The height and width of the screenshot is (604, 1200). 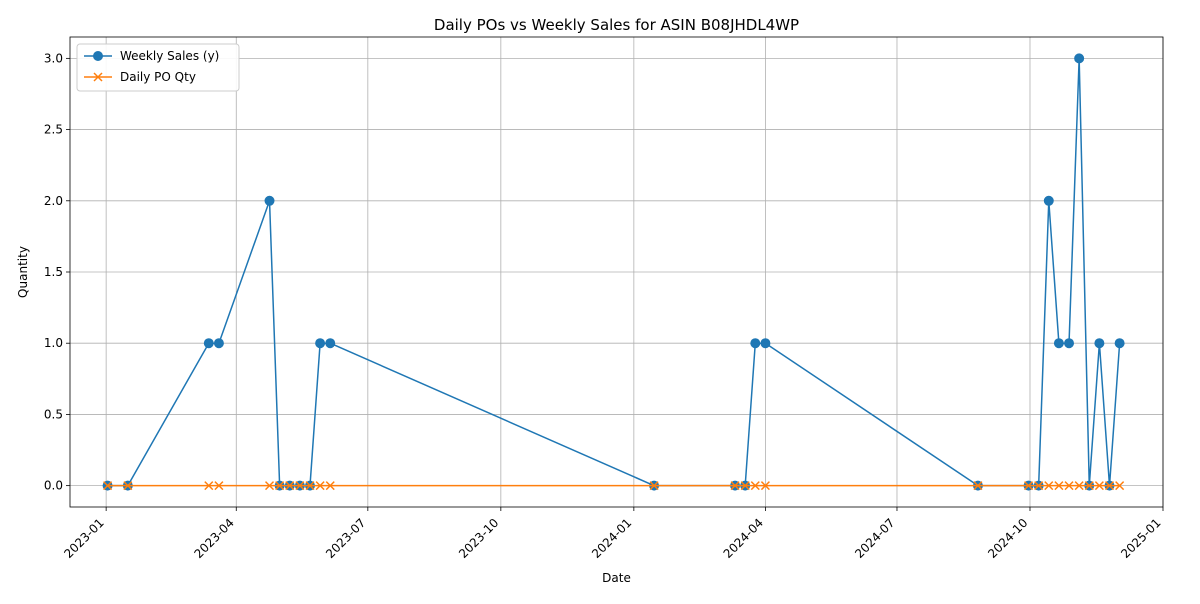 I want to click on y-tick-label: 0.5, so click(x=53, y=414).